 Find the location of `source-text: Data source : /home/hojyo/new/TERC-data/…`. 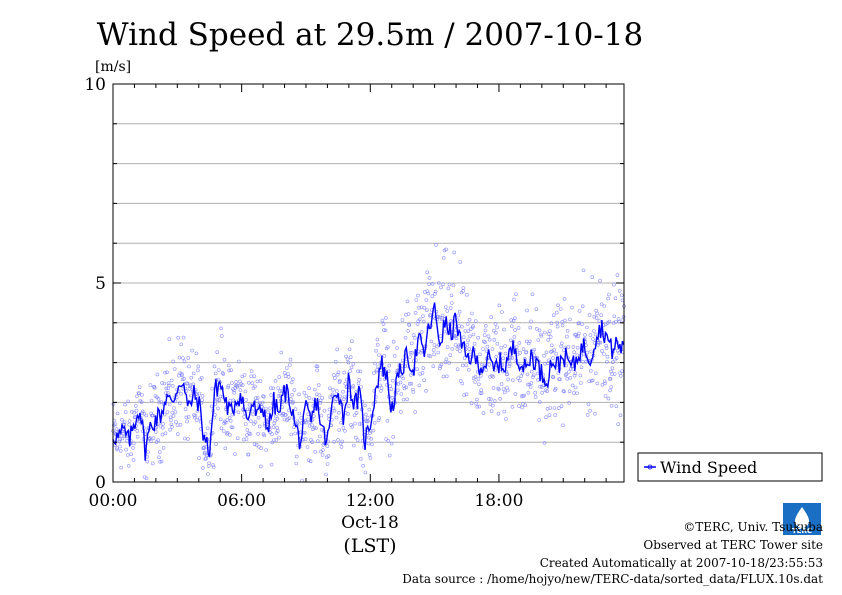

source-text: Data source : /home/hojyo/new/TERC-data/… is located at coordinates (612, 579).